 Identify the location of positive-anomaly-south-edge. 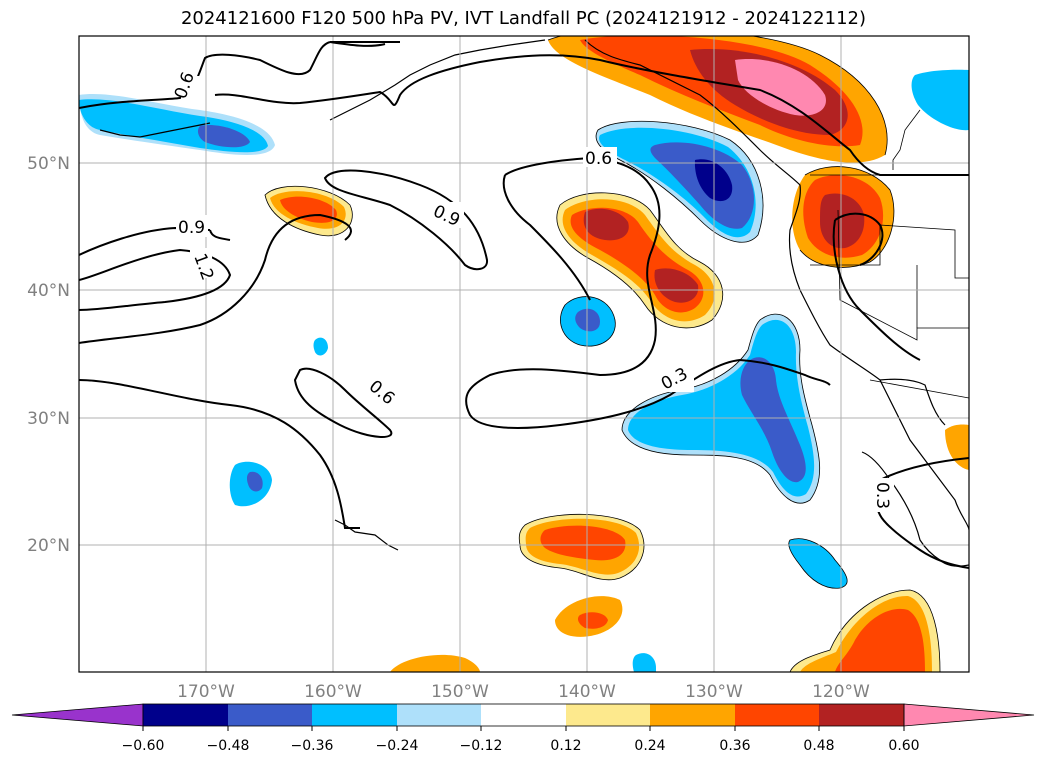
(435, 663).